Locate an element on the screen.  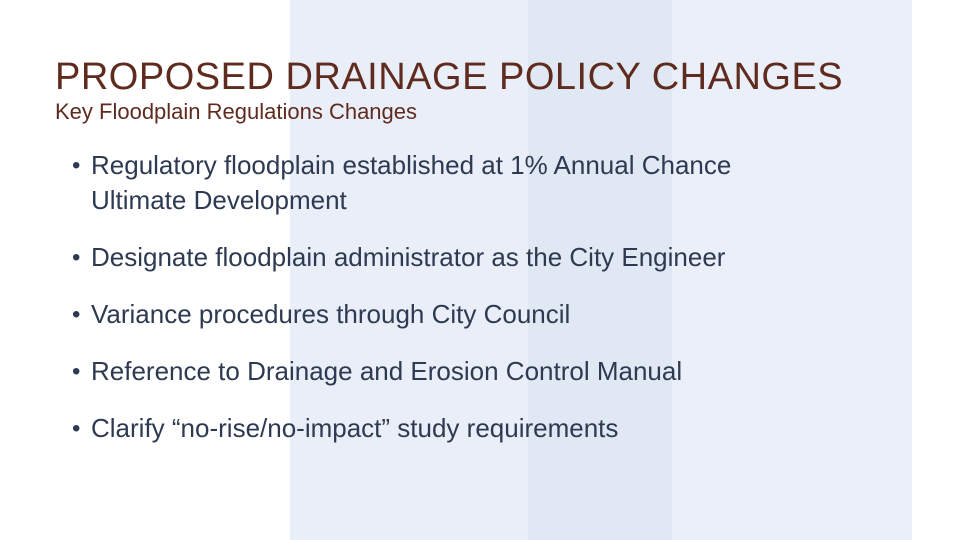
slide-subtitle: Key Floodplain Regulations Changes is located at coordinates (236, 112).